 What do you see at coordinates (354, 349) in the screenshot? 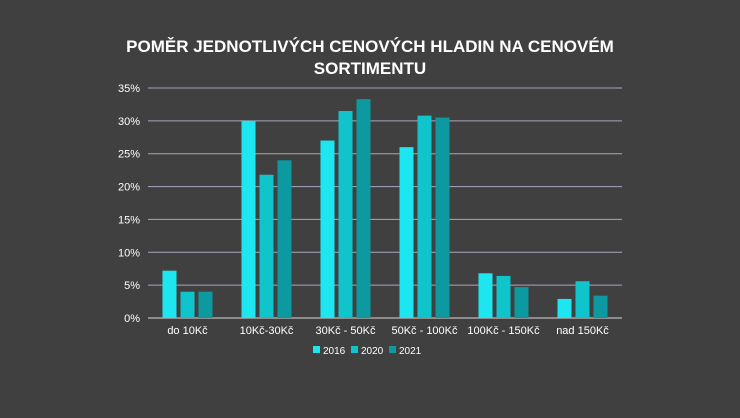
I see `legend-swatch-2020` at bounding box center [354, 349].